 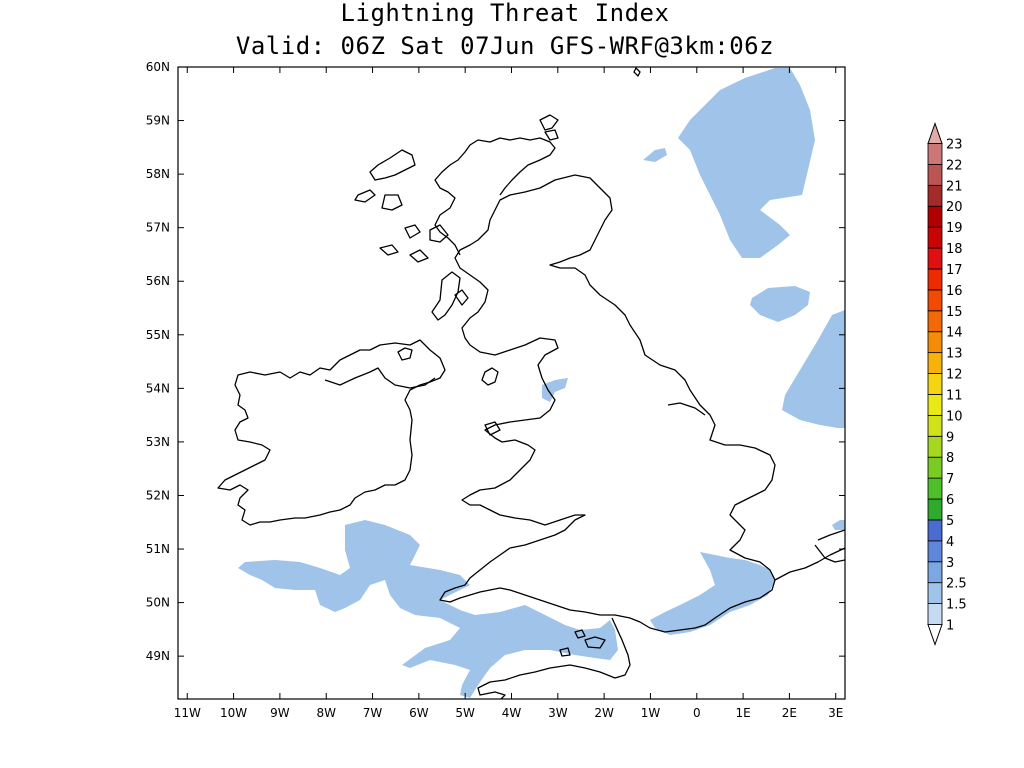 What do you see at coordinates (158, 335) in the screenshot?
I see `lat-tick-label: 55N` at bounding box center [158, 335].